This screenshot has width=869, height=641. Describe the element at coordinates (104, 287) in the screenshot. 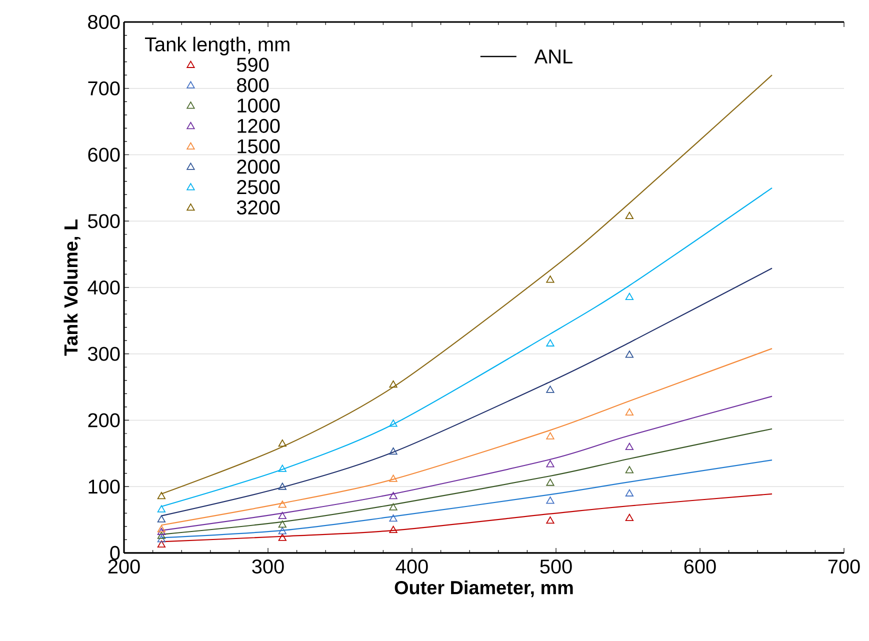

I see `y-tick-label: 400` at that location.